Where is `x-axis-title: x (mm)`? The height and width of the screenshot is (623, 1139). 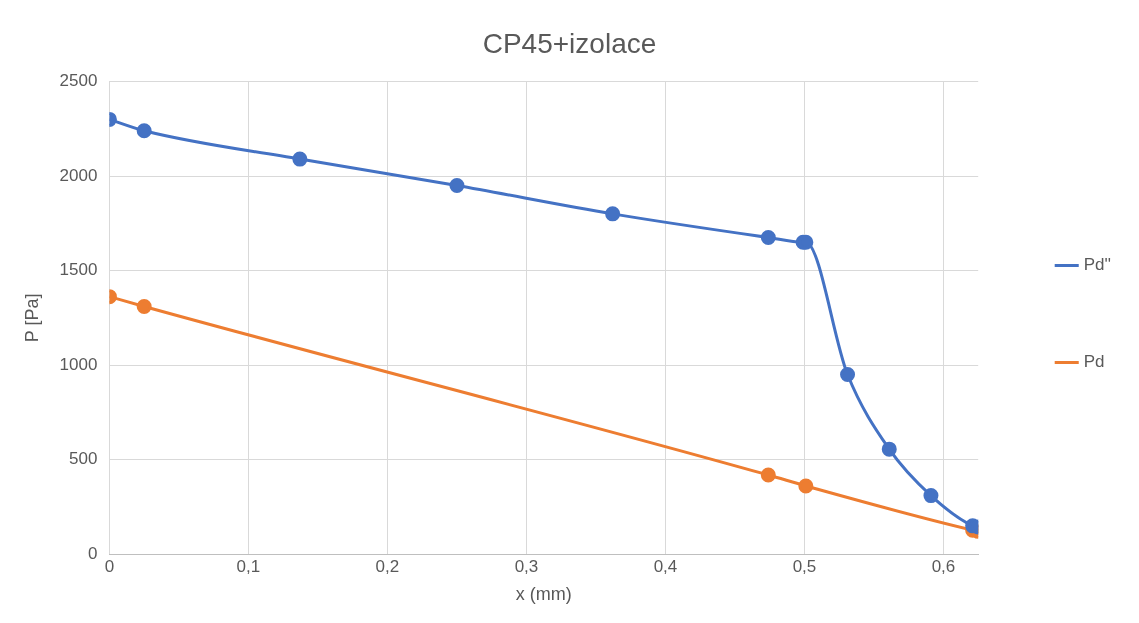
x-axis-title: x (mm) is located at coordinates (543, 594).